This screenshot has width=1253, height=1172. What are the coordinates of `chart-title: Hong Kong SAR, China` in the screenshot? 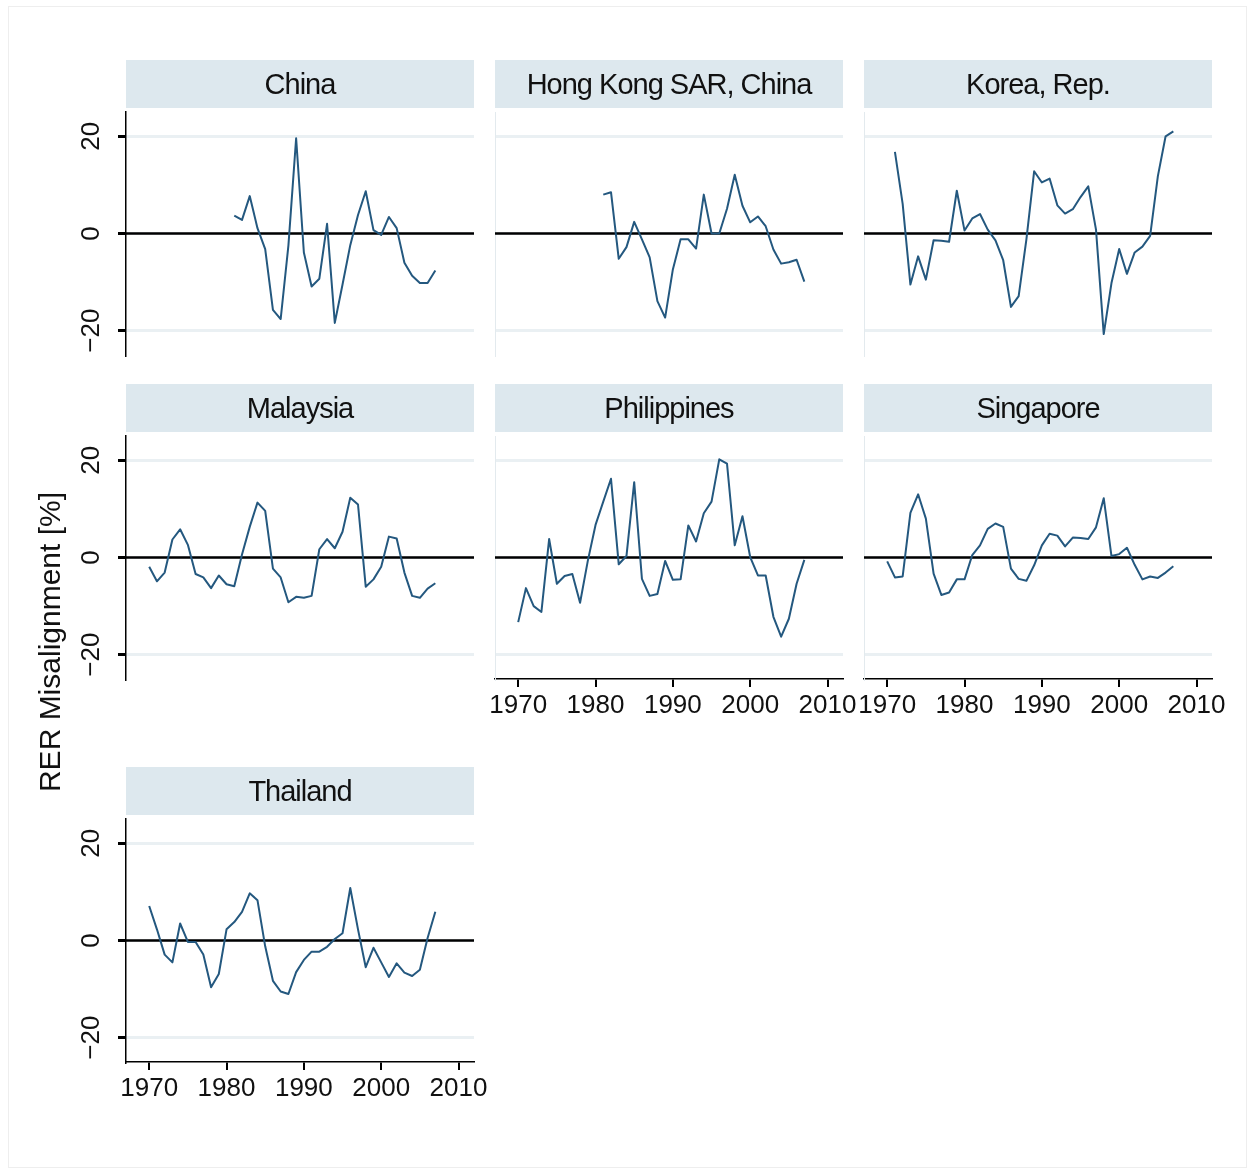 It's located at (669, 84).